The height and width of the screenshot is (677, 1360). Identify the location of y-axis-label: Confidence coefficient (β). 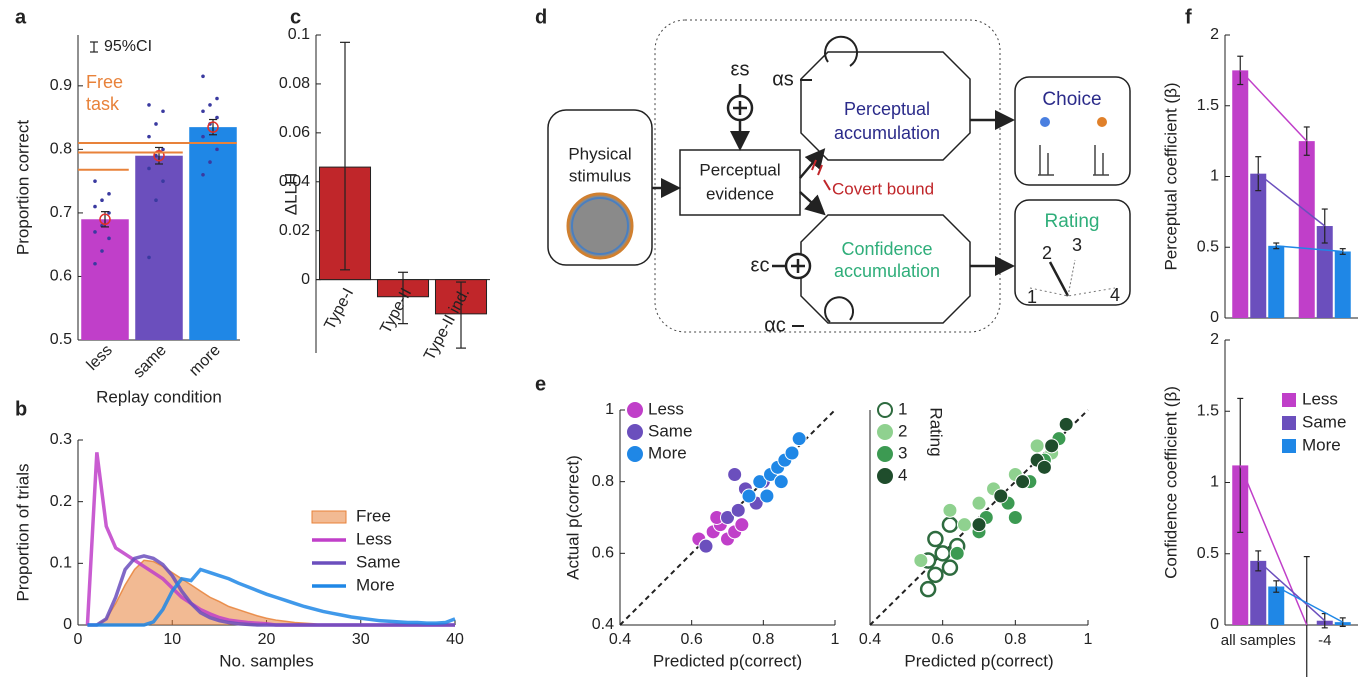
(1170, 482).